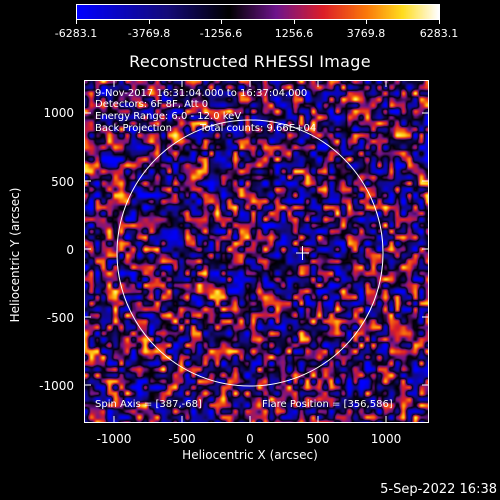 This screenshot has width=500, height=500. I want to click on y-tick-label: 0, so click(70, 250).